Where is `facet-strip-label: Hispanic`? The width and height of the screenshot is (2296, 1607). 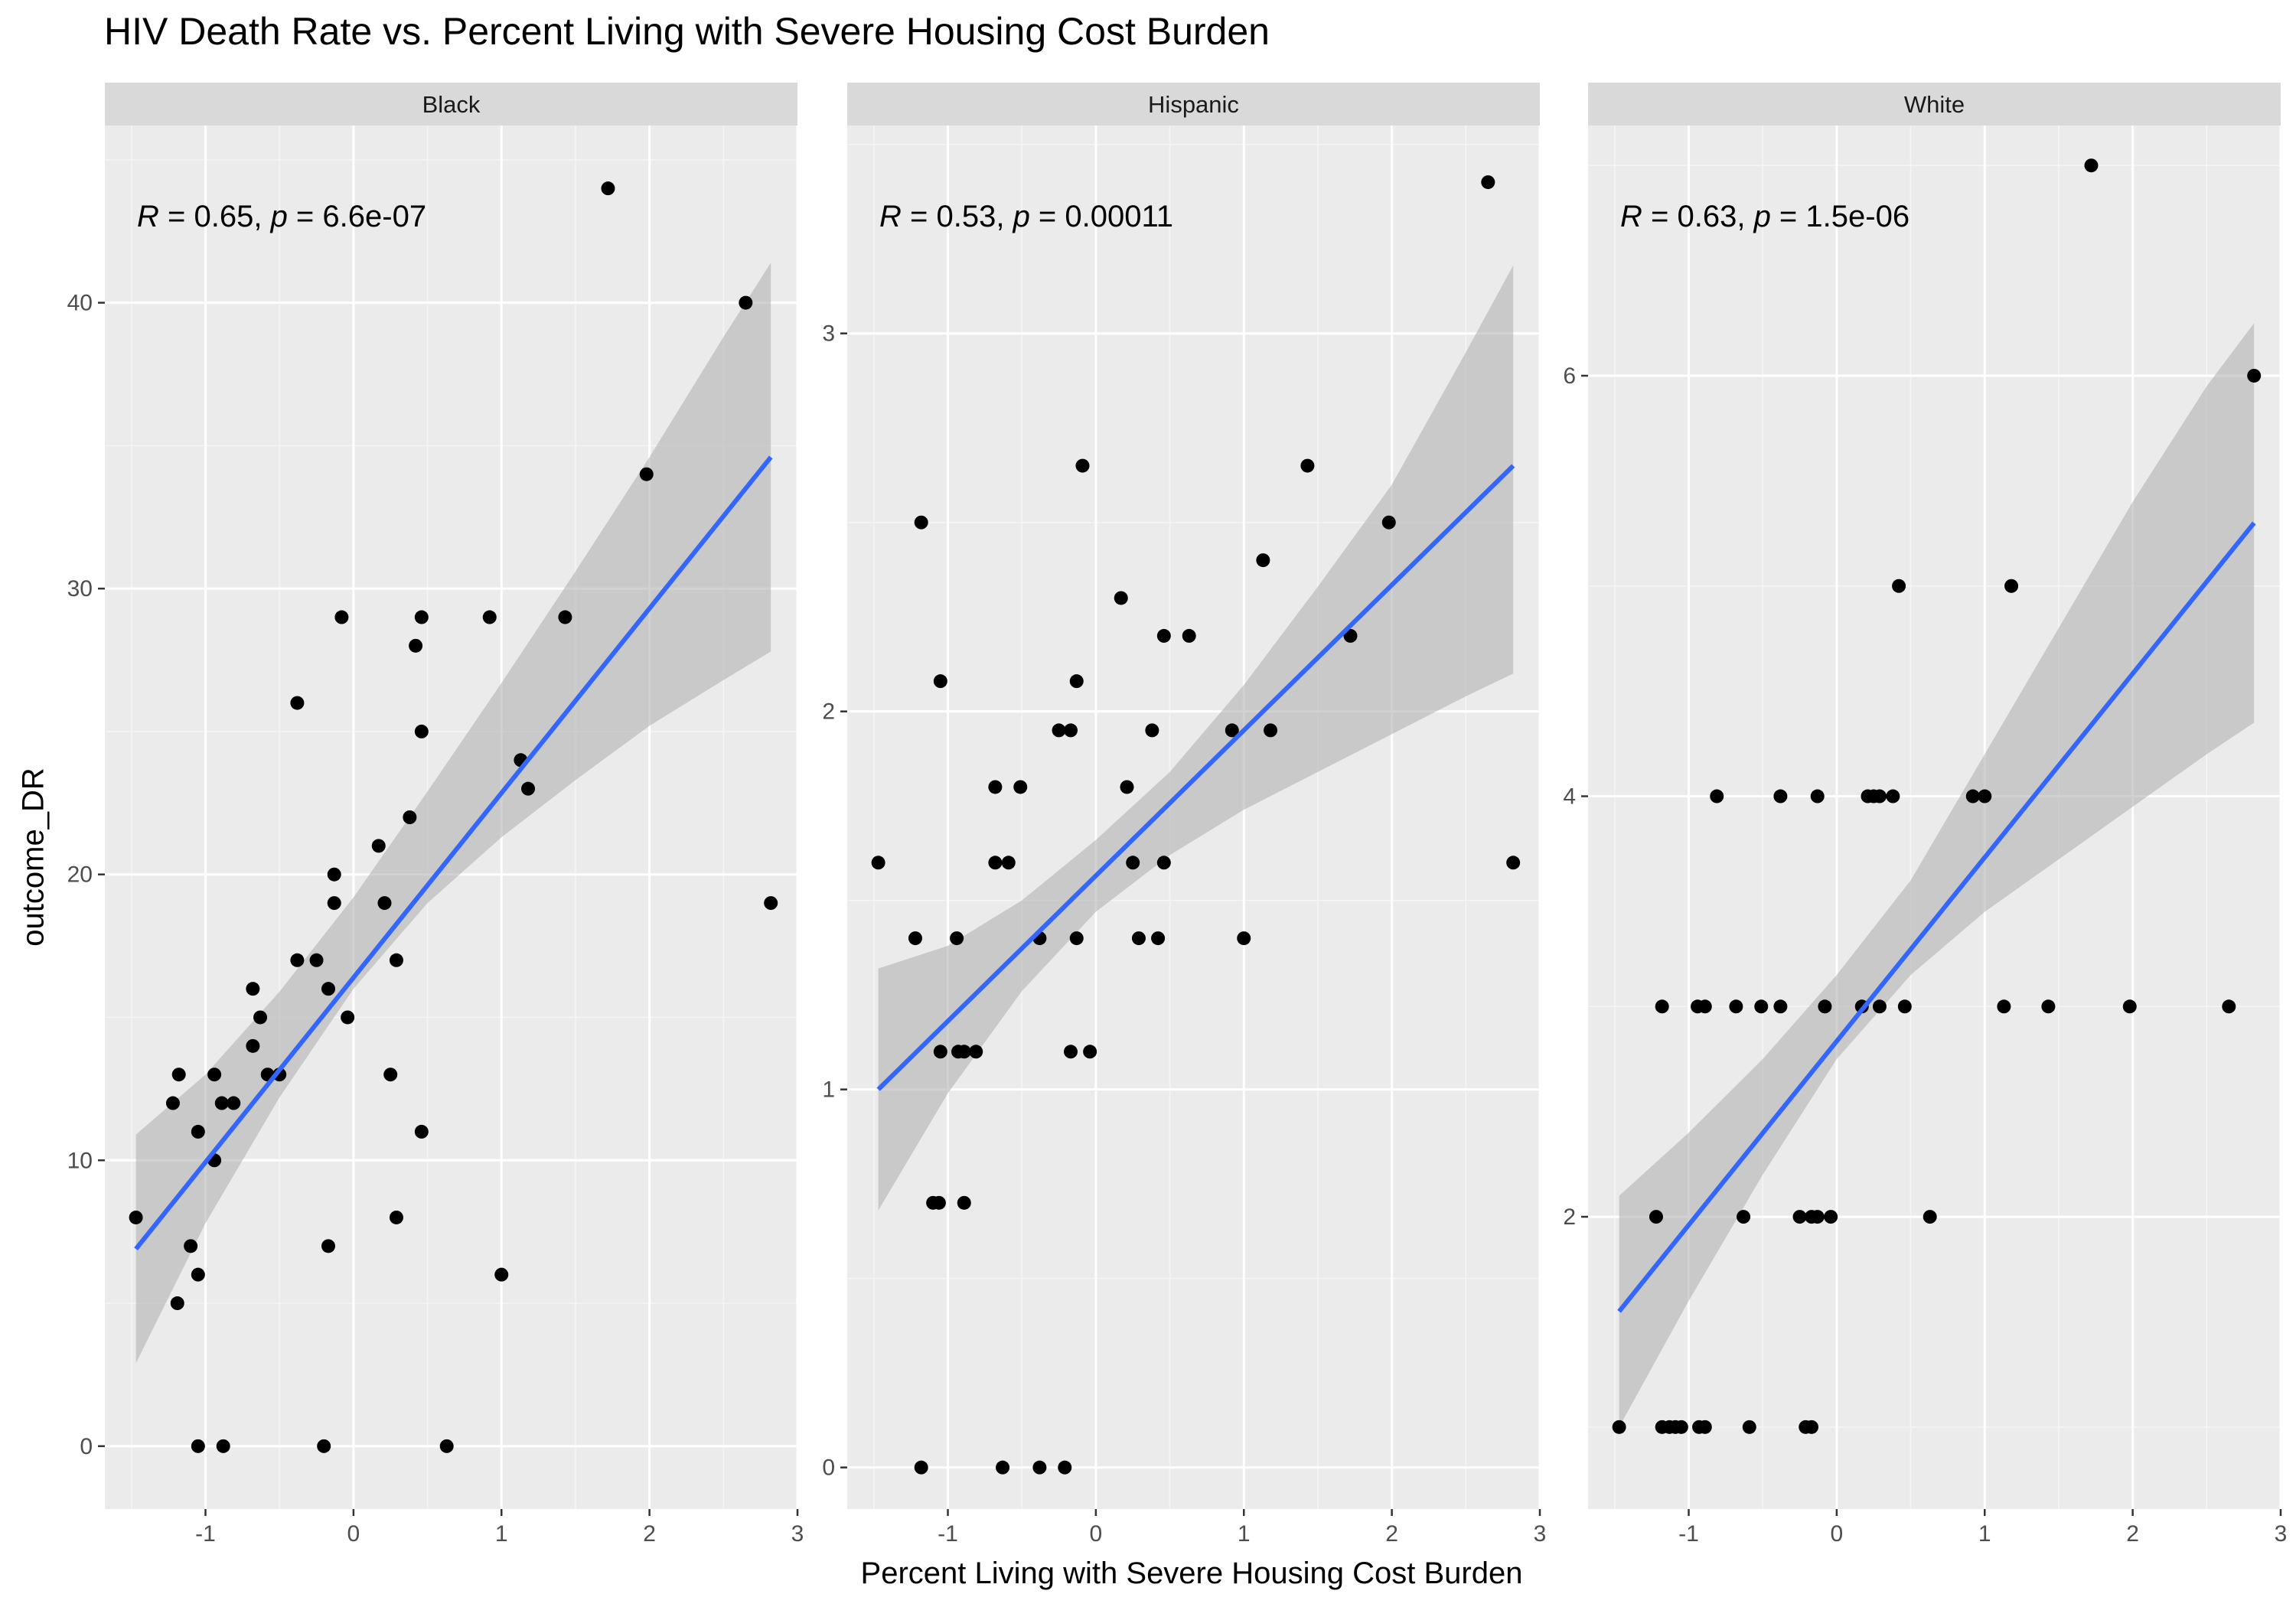
facet-strip-label: Hispanic is located at coordinates (1193, 104).